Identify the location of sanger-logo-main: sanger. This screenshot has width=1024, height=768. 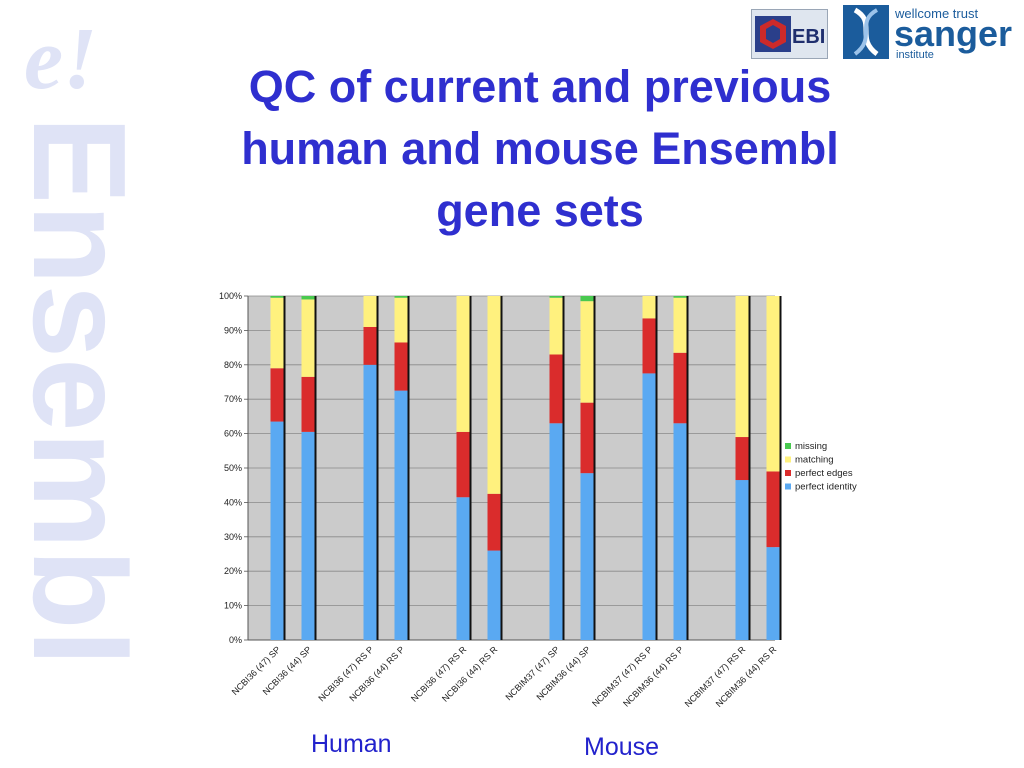
(953, 33).